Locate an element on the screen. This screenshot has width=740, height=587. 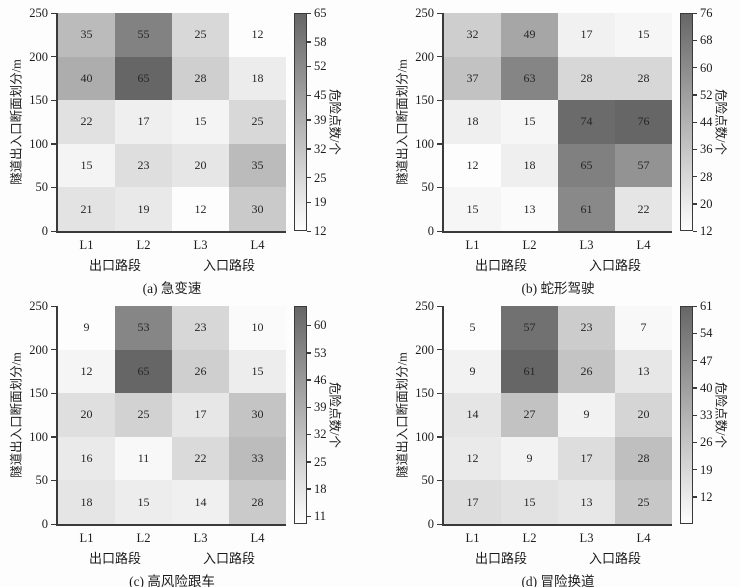
heatmap-cell: 40 is located at coordinates (86, 78).